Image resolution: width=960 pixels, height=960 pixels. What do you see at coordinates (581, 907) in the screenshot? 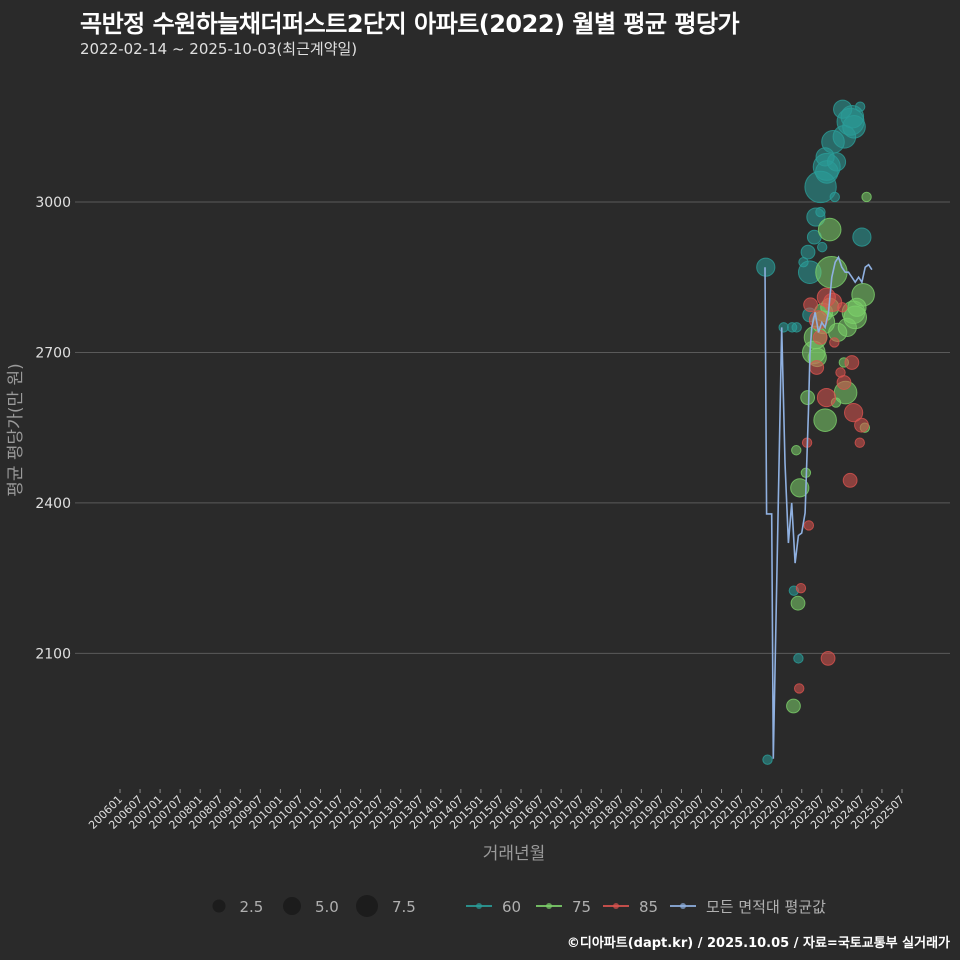
I see `color-legend-label: 75` at bounding box center [581, 907].